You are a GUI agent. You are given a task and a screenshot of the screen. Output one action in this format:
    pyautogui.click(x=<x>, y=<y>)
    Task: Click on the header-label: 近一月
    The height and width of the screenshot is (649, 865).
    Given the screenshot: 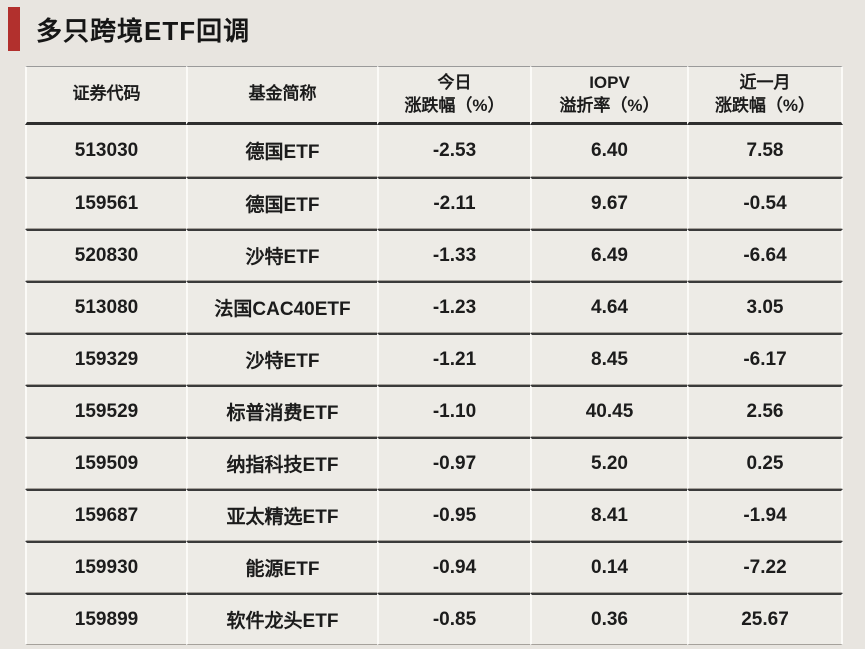 What is the action you would take?
    pyautogui.click(x=765, y=83)
    